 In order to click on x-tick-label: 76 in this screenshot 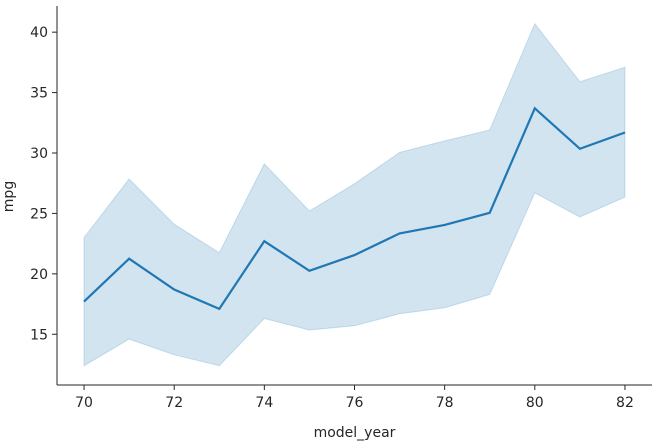, I will do `click(355, 403)`.